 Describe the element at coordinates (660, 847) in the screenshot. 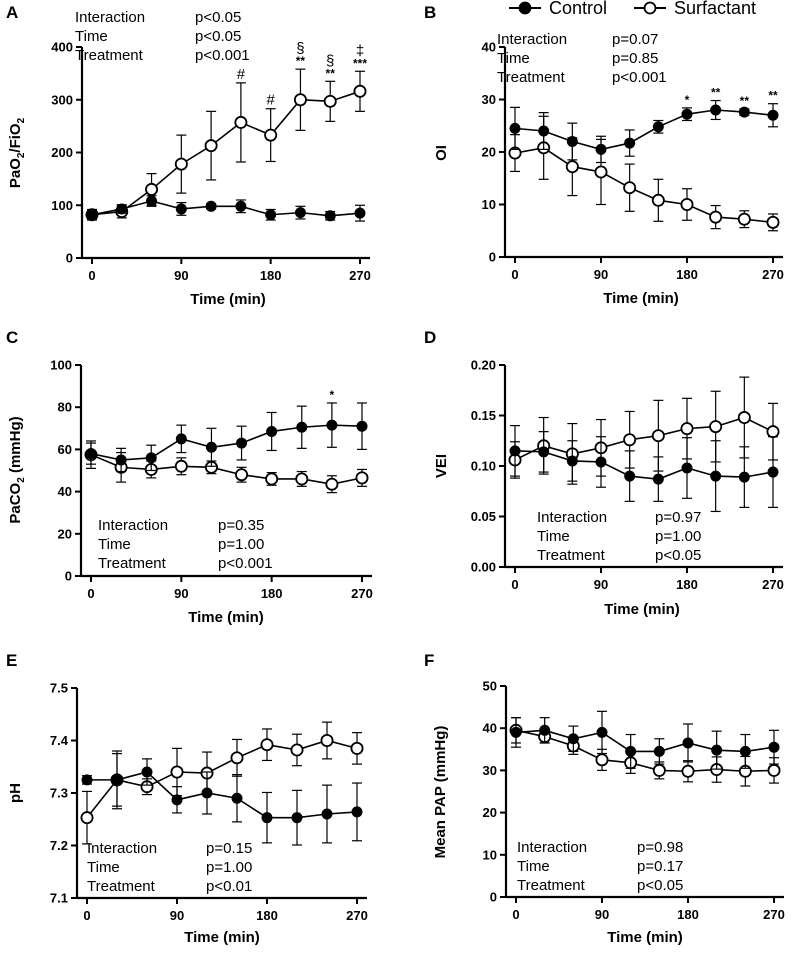

I see `stat-value: p=0.98` at that location.